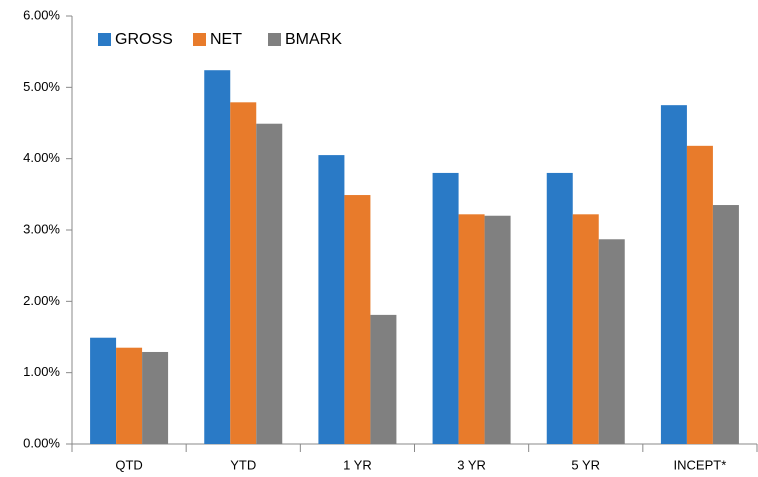  What do you see at coordinates (41, 300) in the screenshot?
I see `y-tick-label: 2.00%` at bounding box center [41, 300].